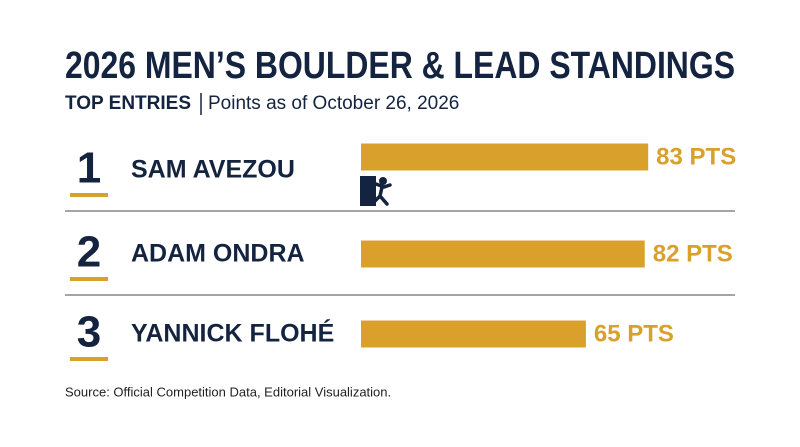 This screenshot has width=800, height=447. Describe the element at coordinates (89, 332) in the screenshot. I see `rank-number: 3` at that location.